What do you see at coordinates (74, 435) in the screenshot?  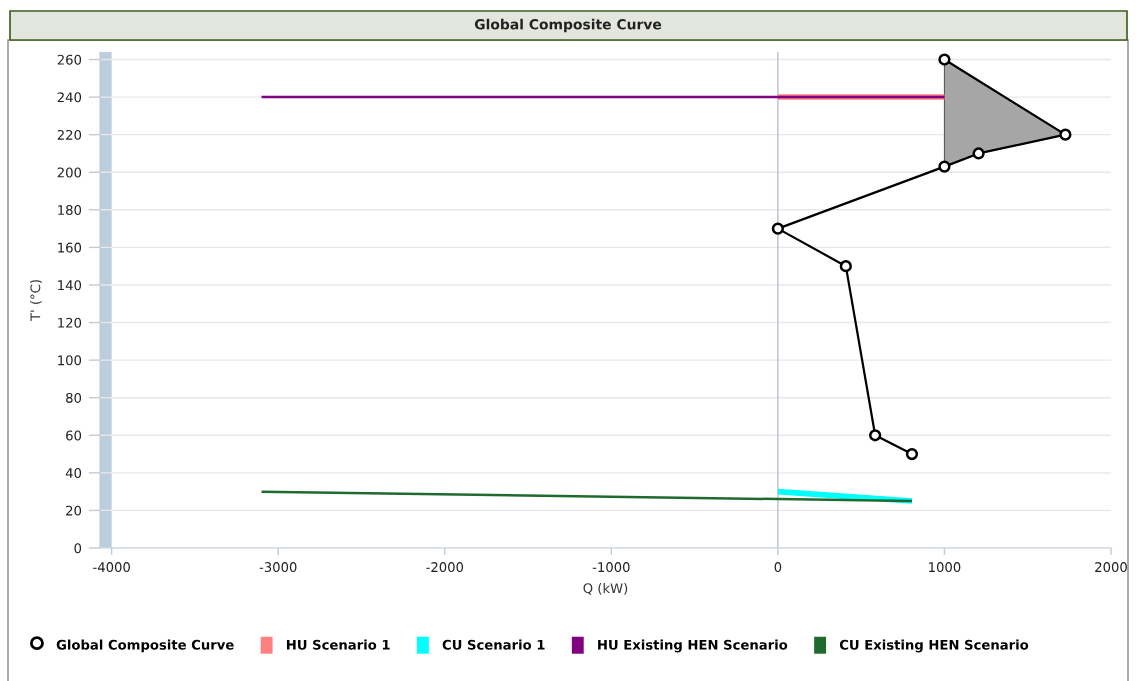 I see `y-tick-label: 60` at bounding box center [74, 435].